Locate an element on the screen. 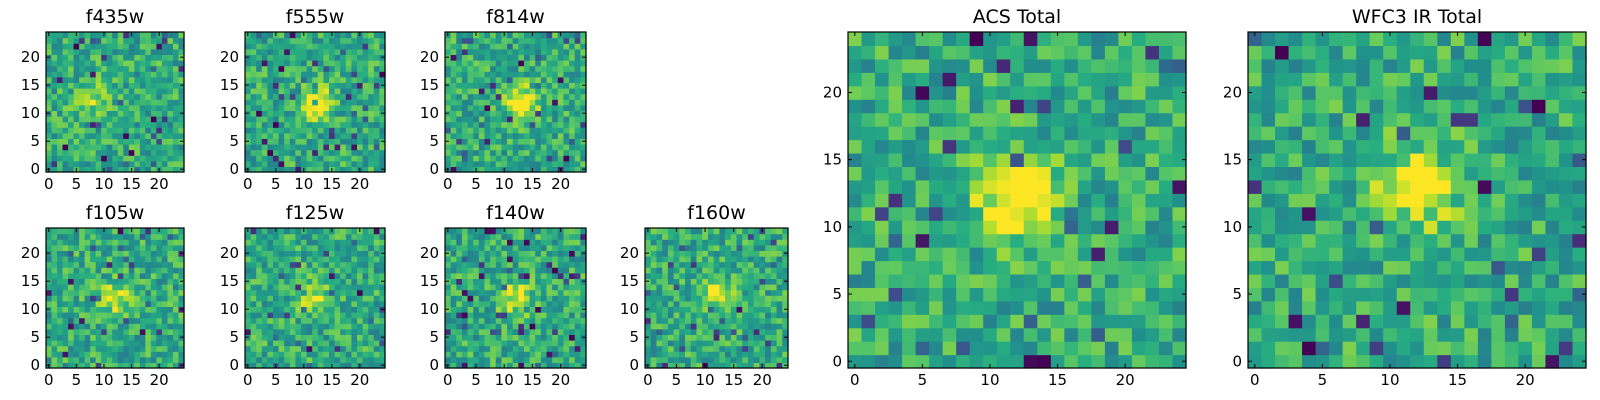  y-tick-label: 0 is located at coordinates (634, 365).